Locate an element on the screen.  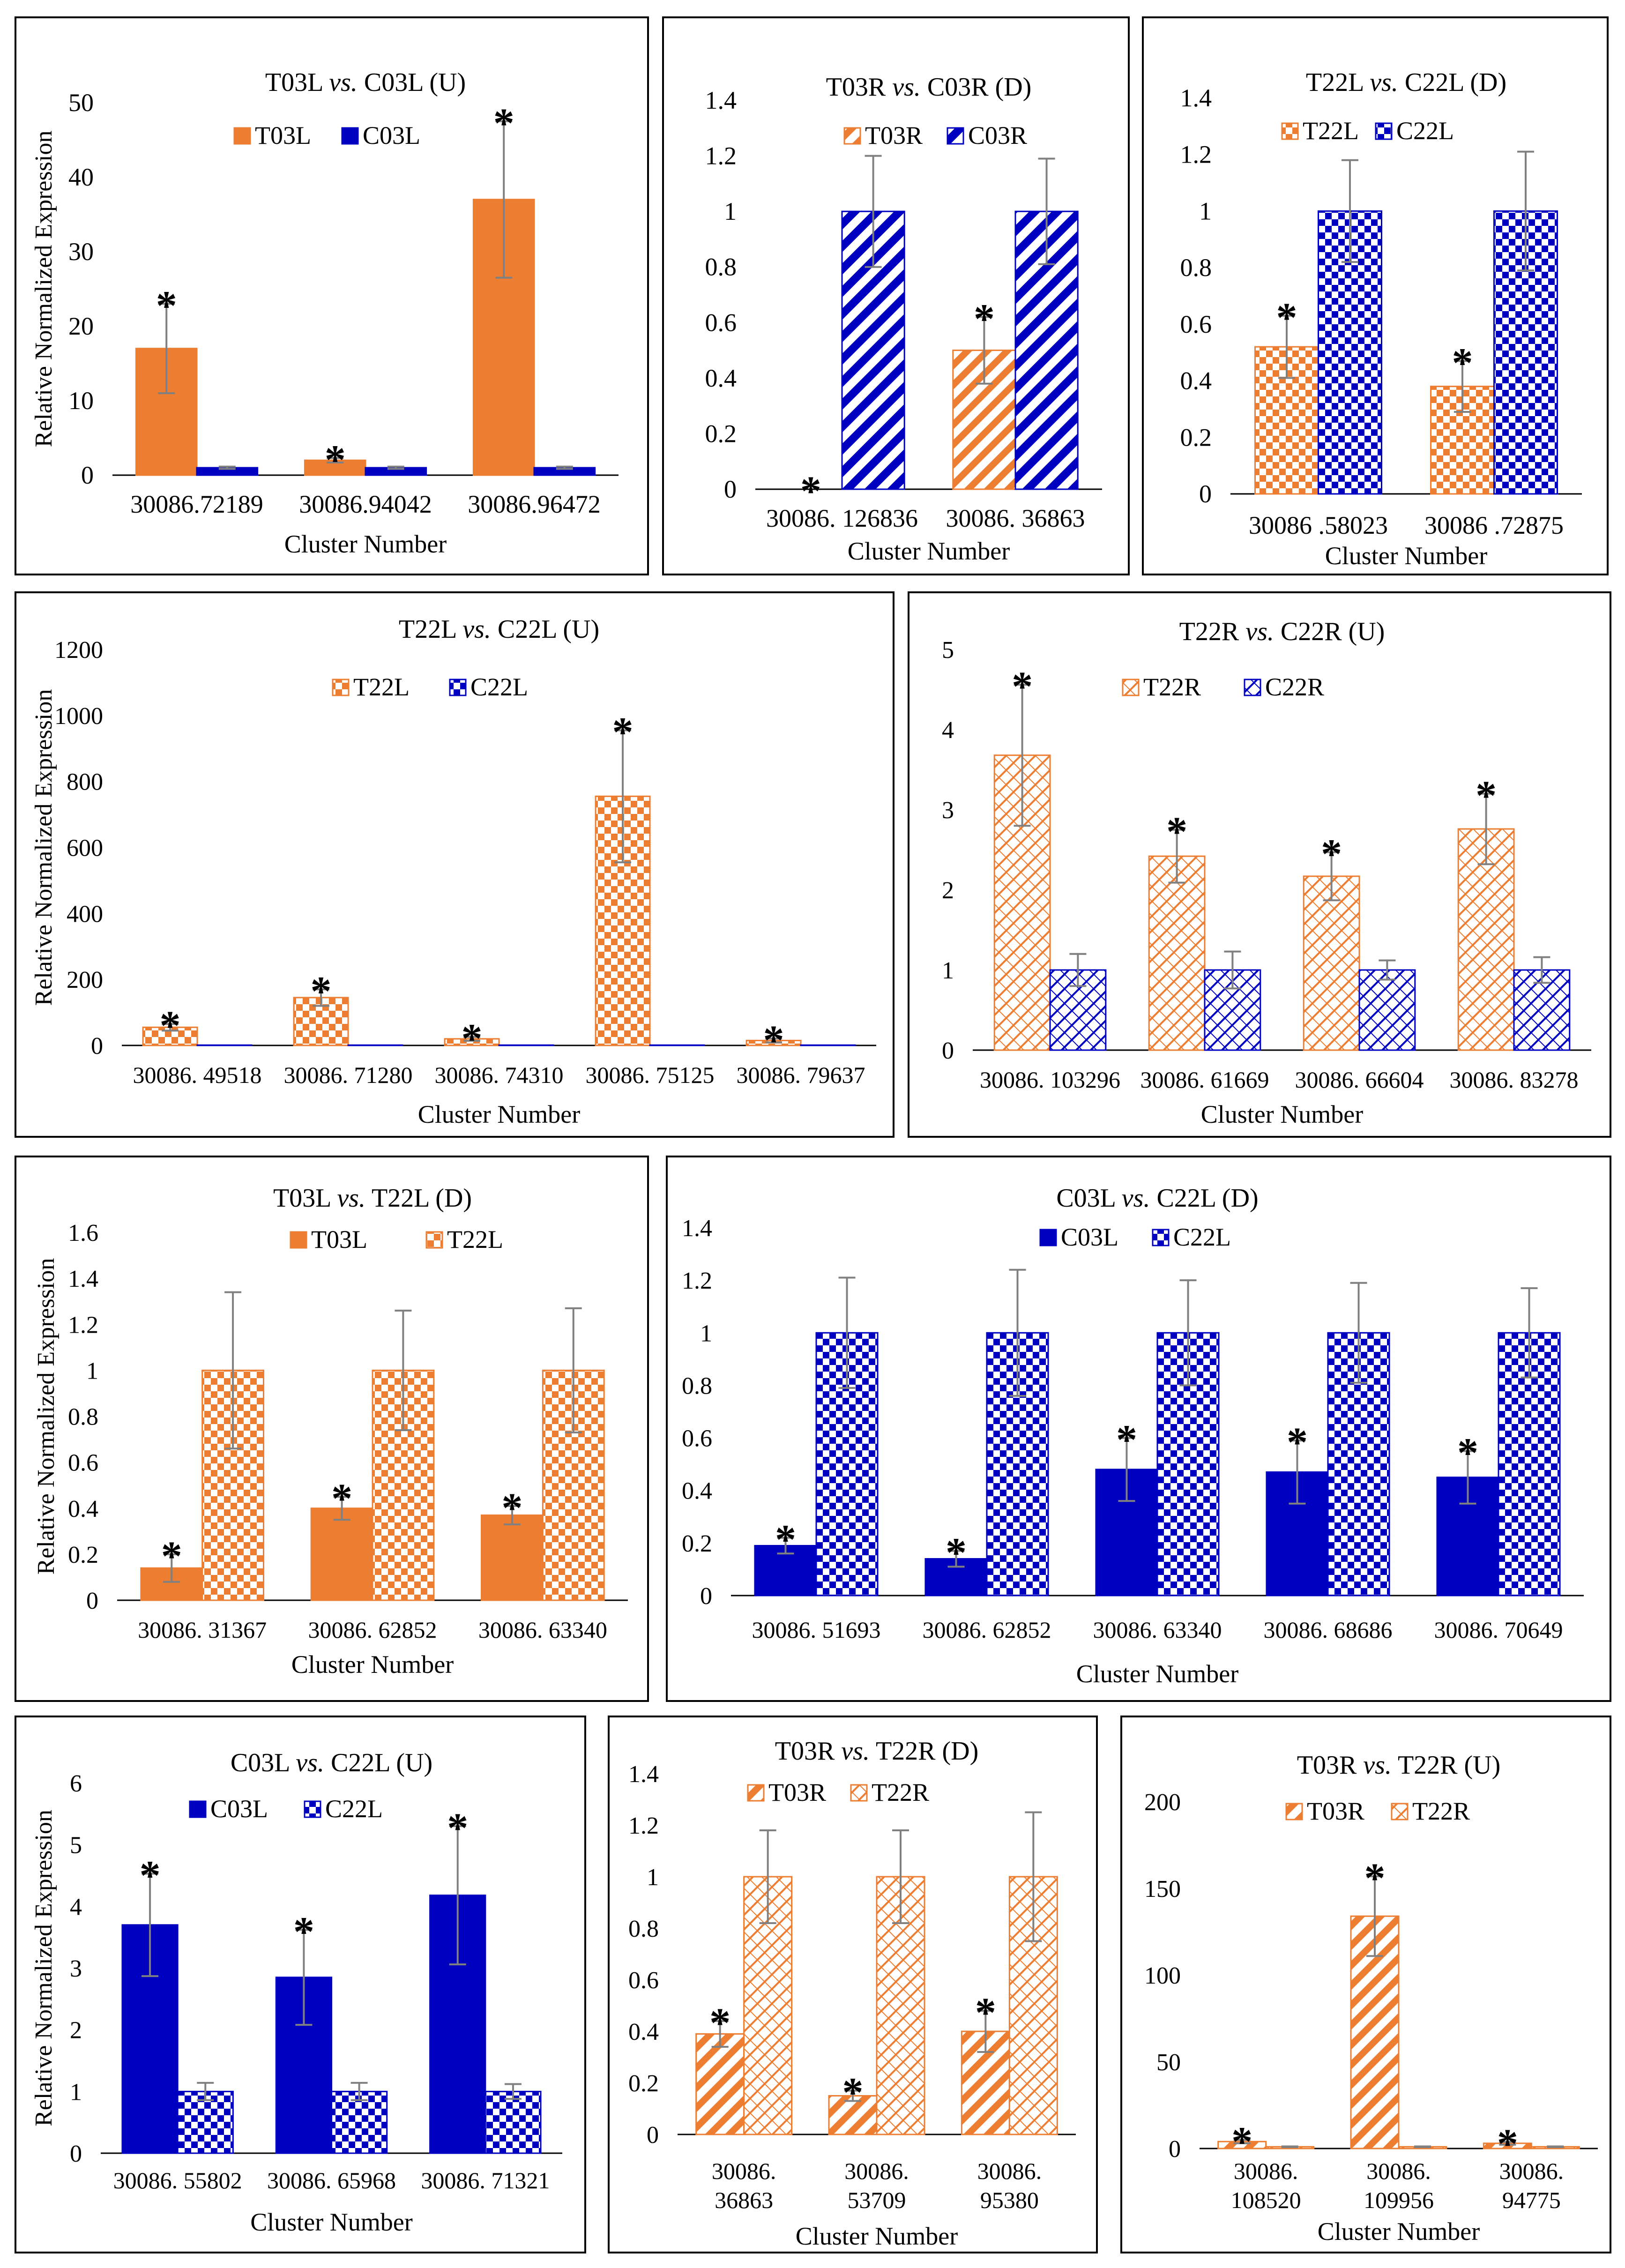
x-category-label: 30086. 68686 is located at coordinates (1328, 1630).